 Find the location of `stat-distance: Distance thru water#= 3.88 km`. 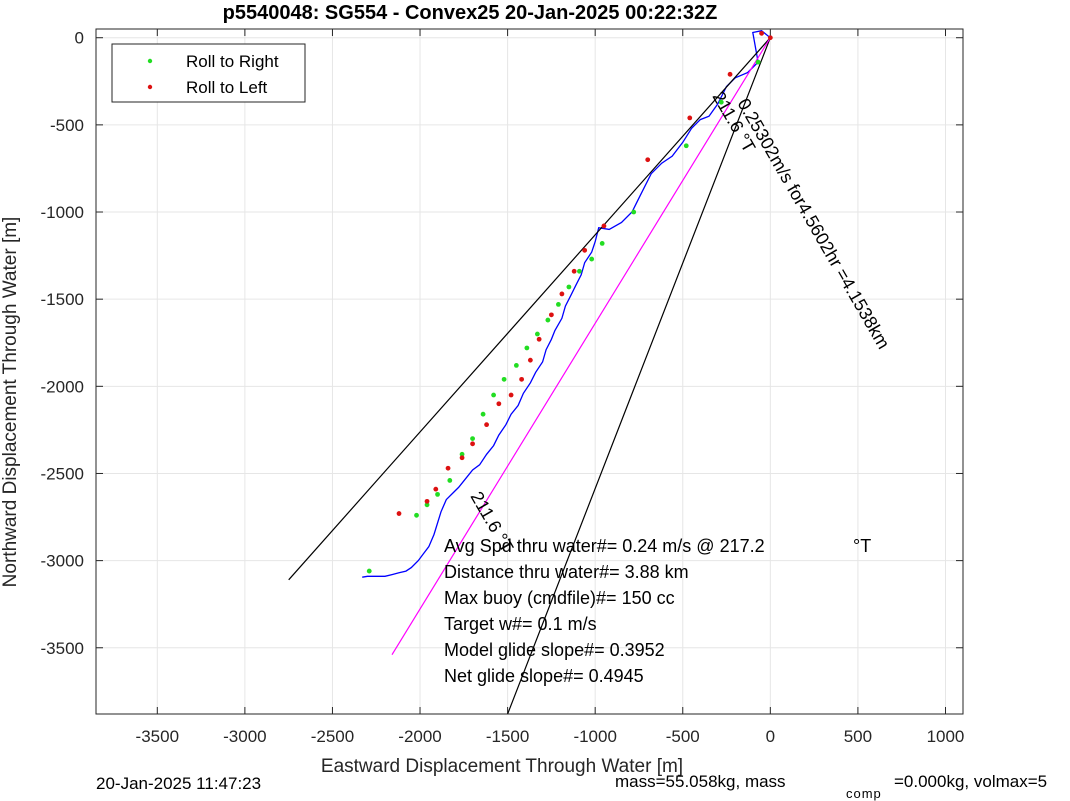

stat-distance: Distance thru water#= 3.88 km is located at coordinates (566, 572).